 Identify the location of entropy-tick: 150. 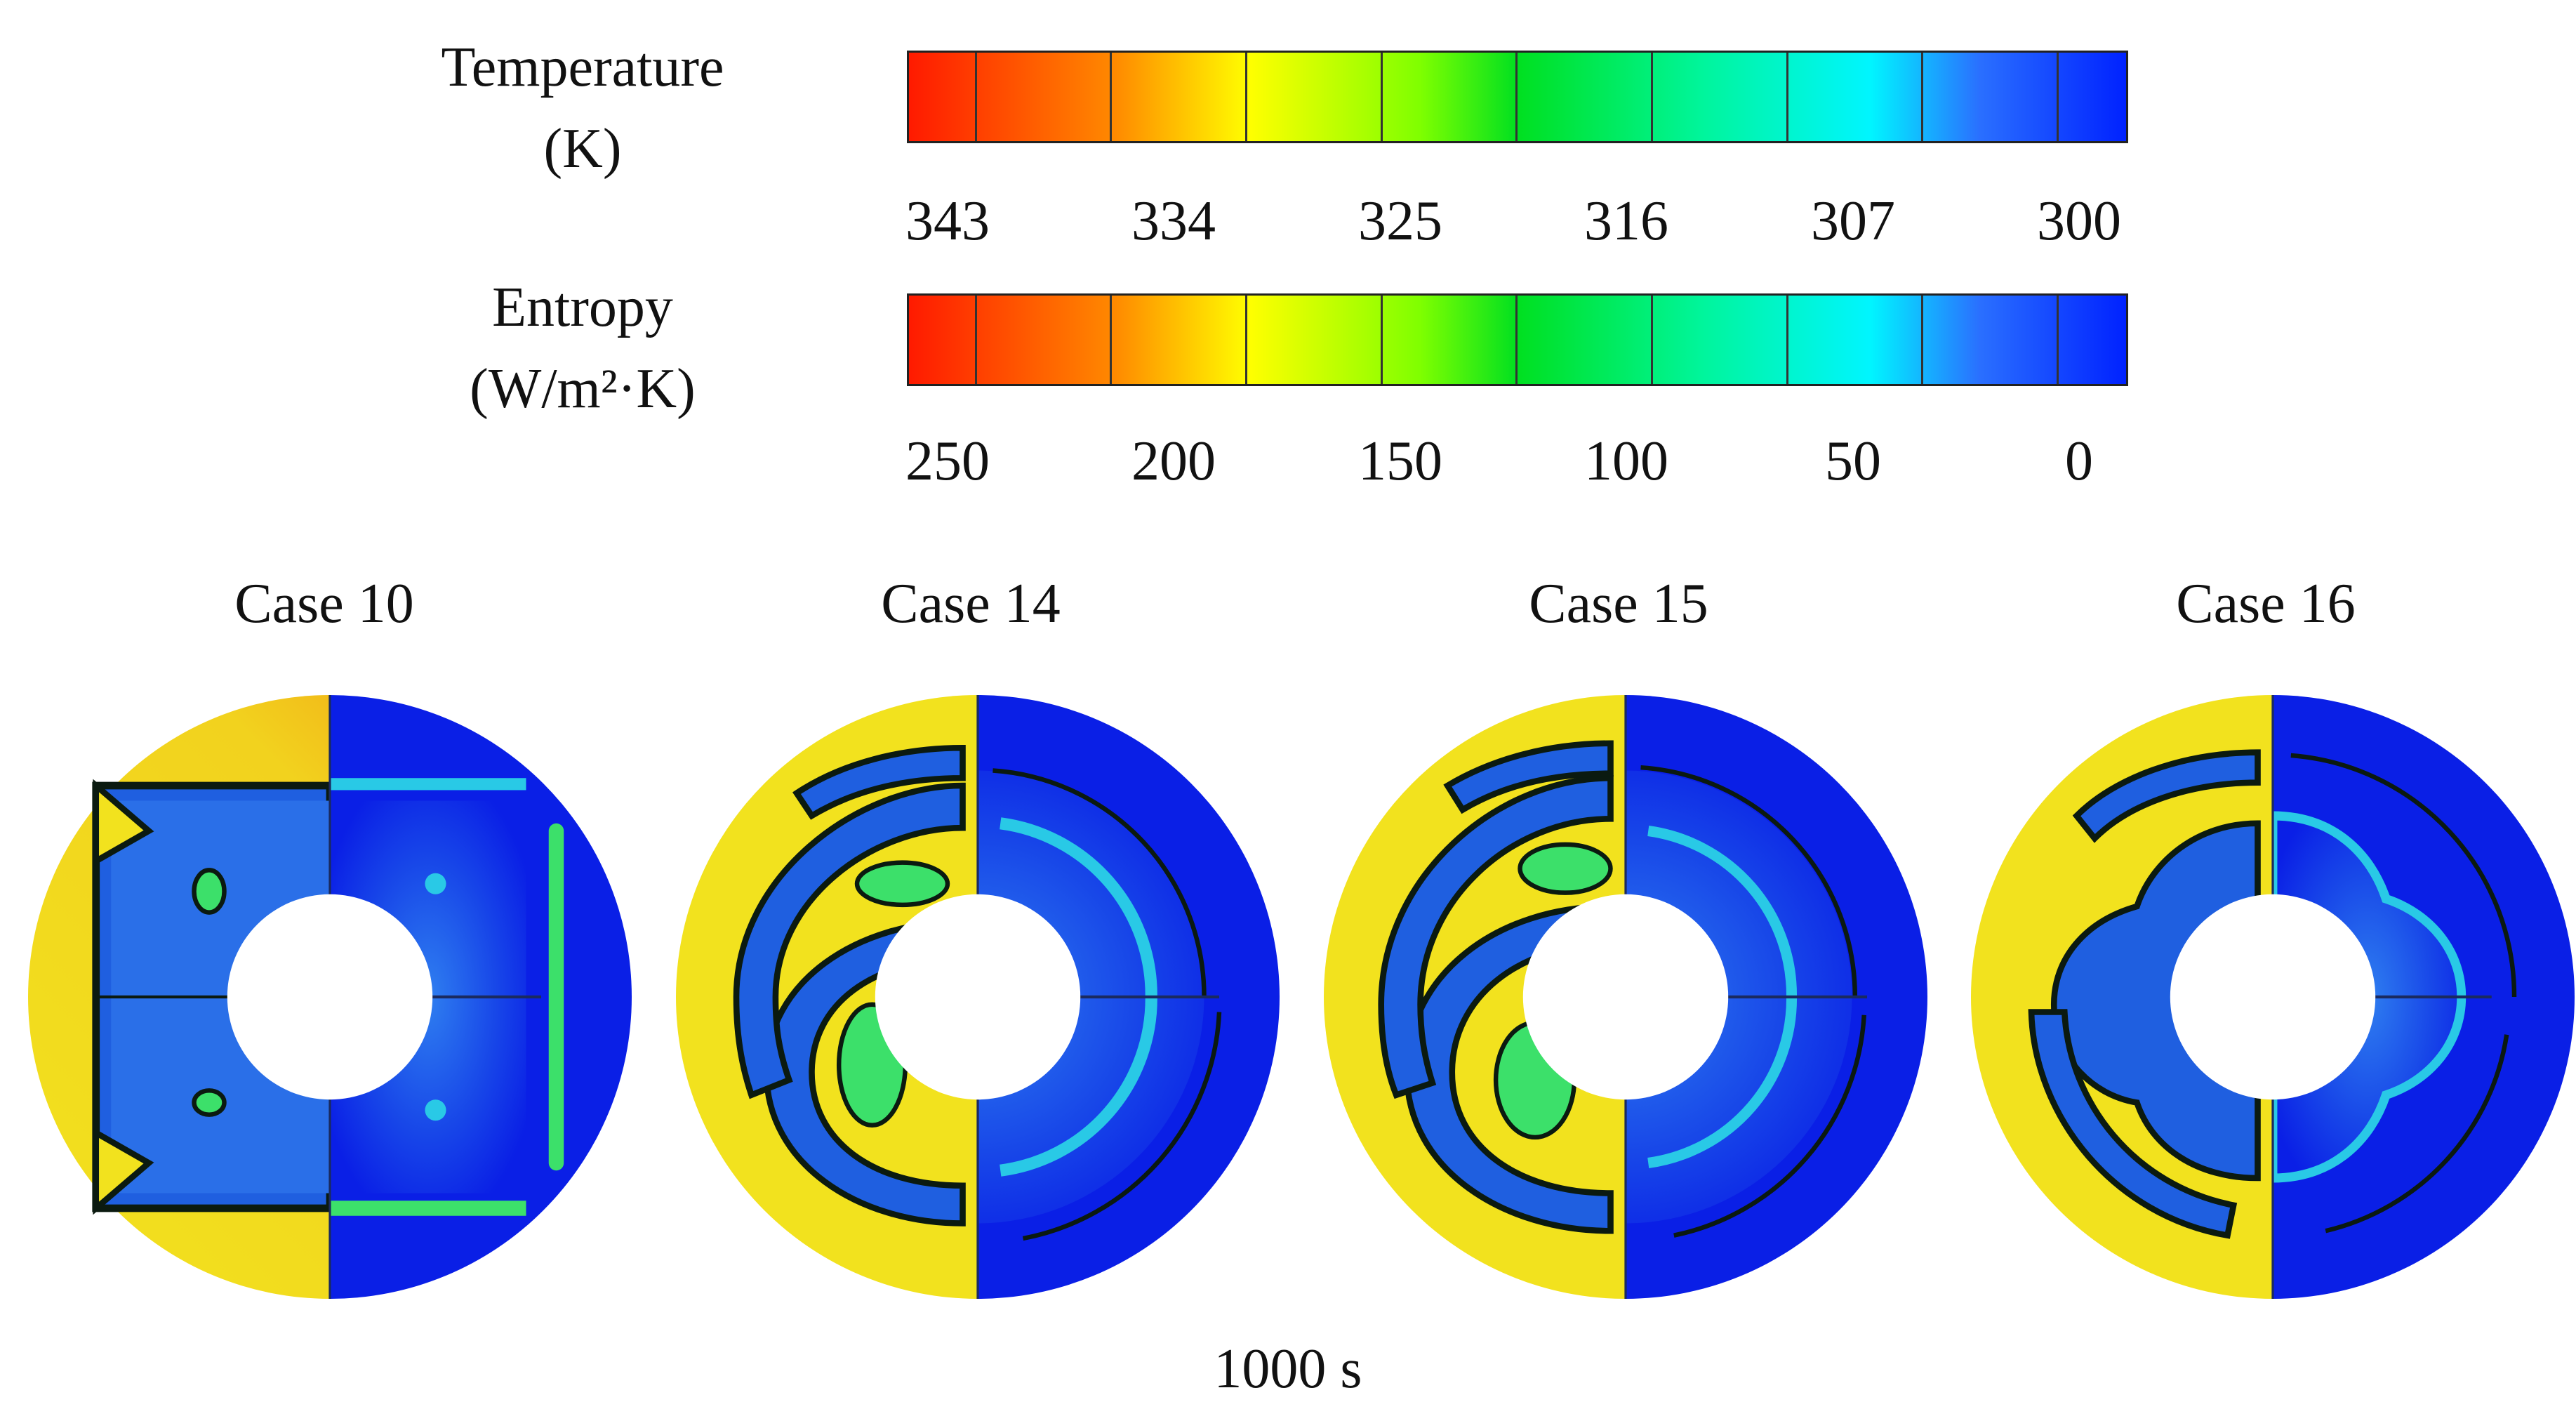
(1400, 461).